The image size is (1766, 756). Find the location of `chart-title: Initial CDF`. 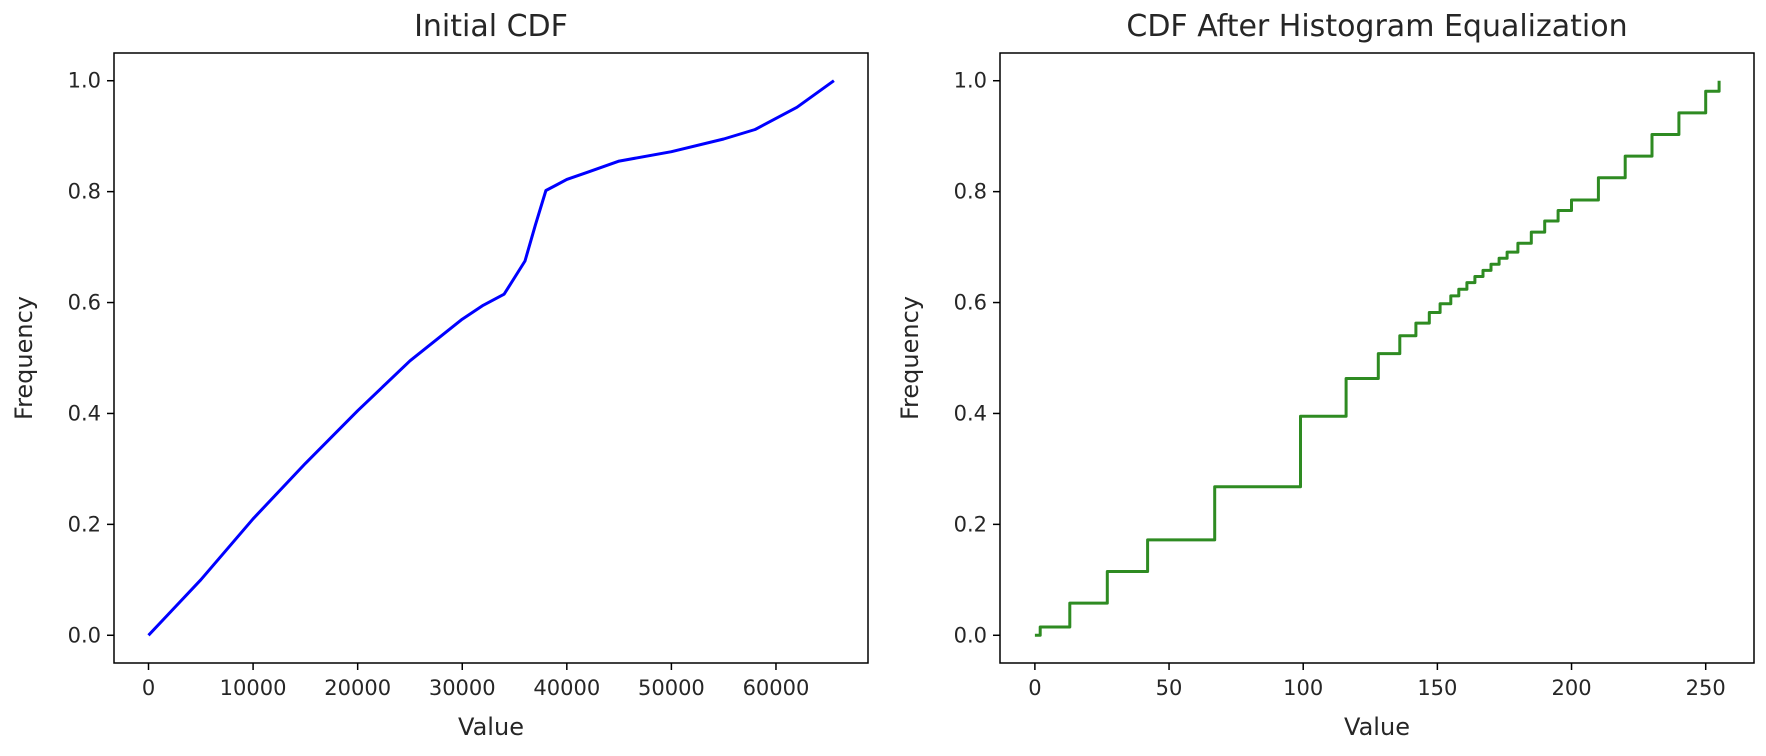

chart-title: Initial CDF is located at coordinates (491, 26).